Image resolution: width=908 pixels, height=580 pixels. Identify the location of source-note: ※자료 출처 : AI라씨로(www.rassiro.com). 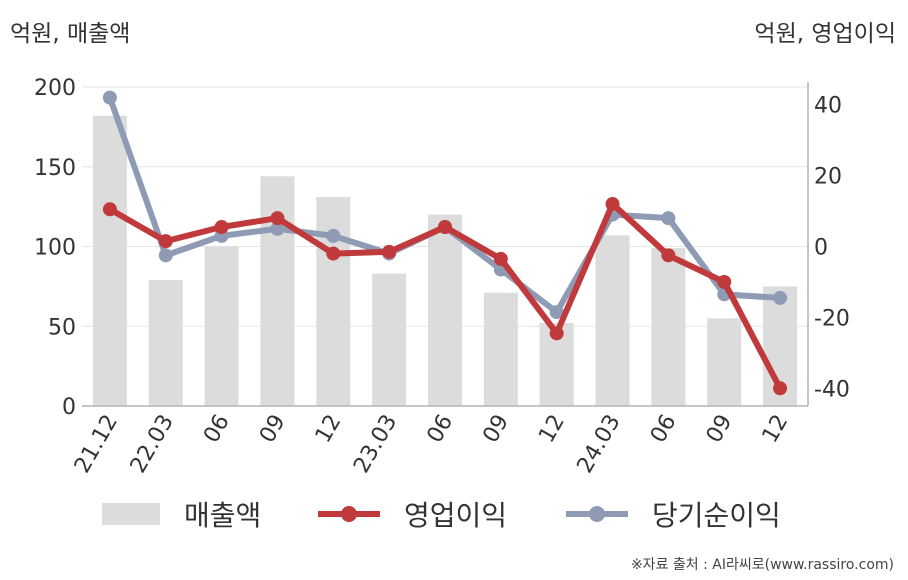
(762, 565).